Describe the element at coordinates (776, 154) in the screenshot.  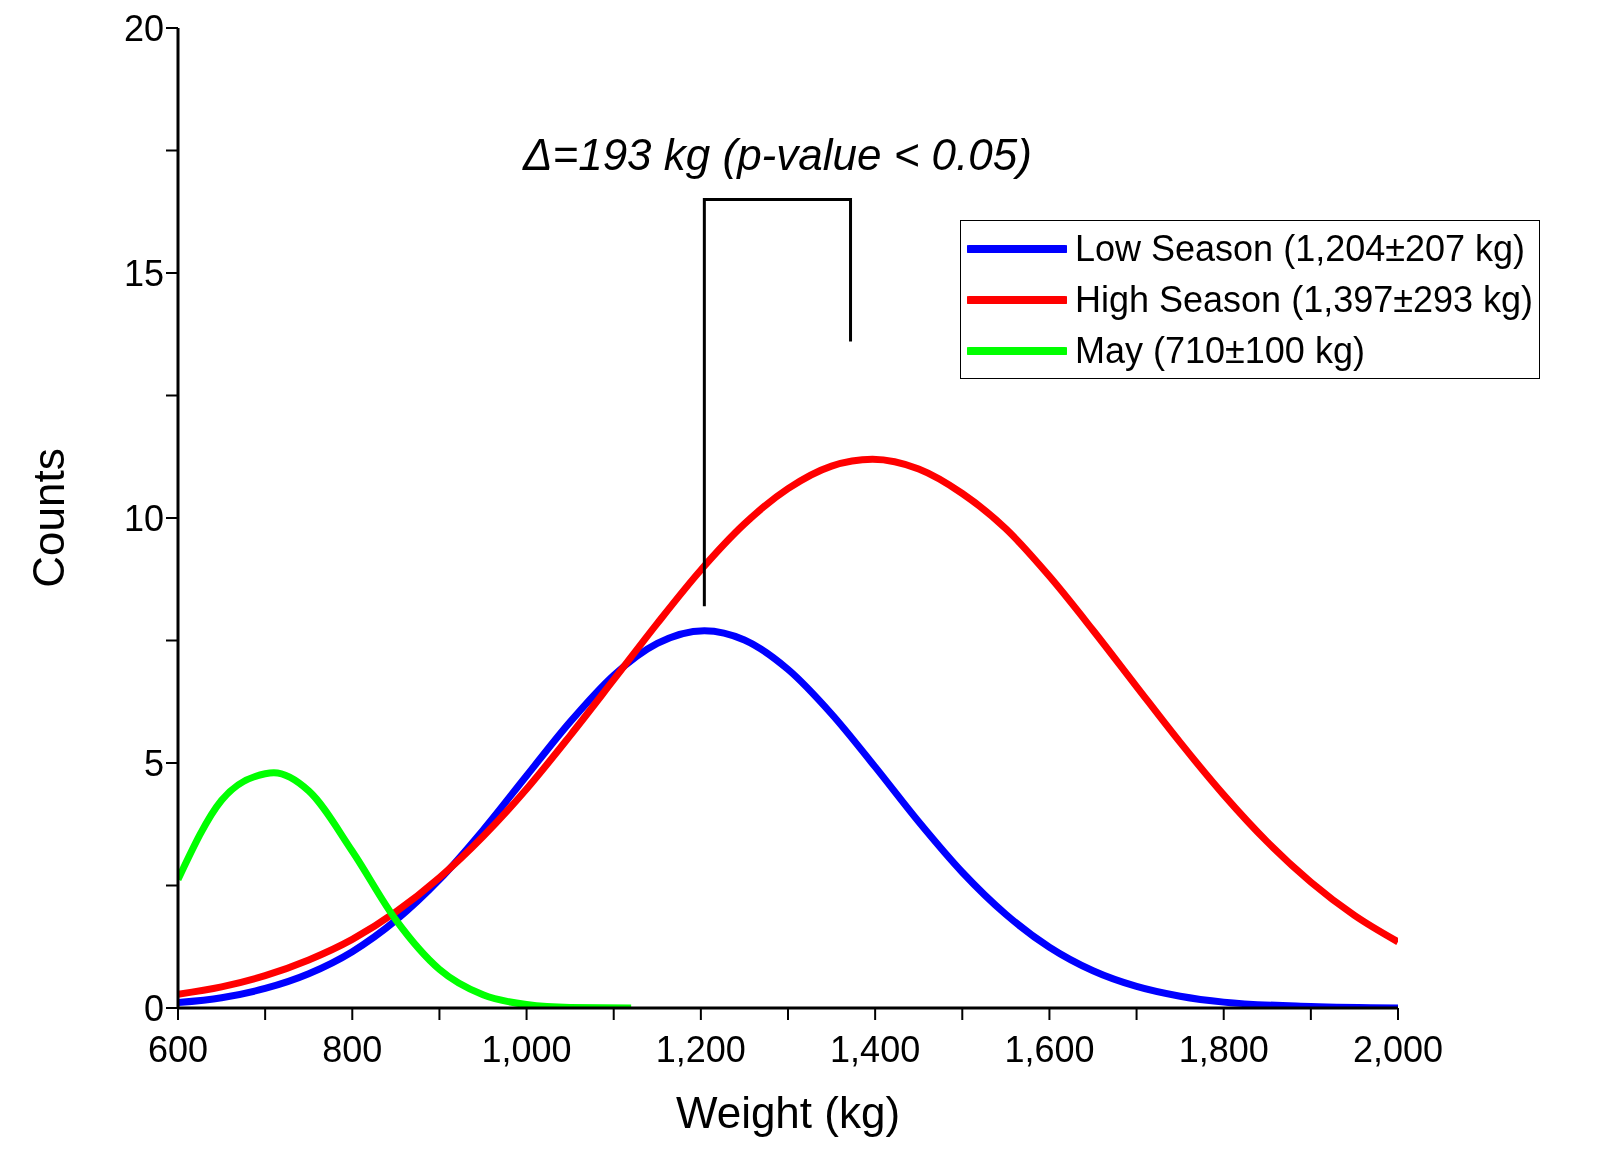
I see `annotation: Δ=193 kg (p-value < 0.05)` at that location.